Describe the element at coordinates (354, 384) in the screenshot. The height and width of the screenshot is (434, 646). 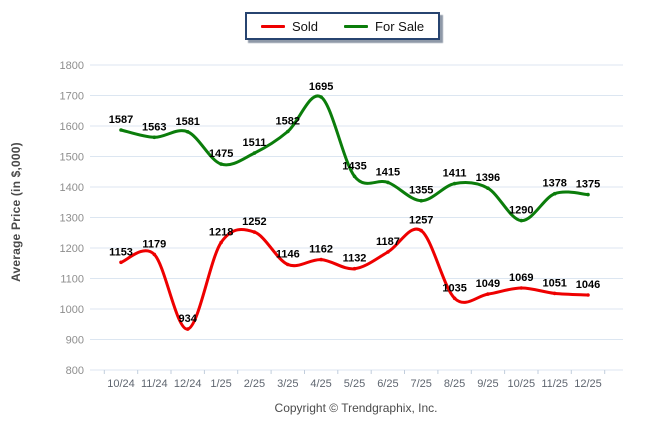
I see `x-tick-label: 5/25` at that location.